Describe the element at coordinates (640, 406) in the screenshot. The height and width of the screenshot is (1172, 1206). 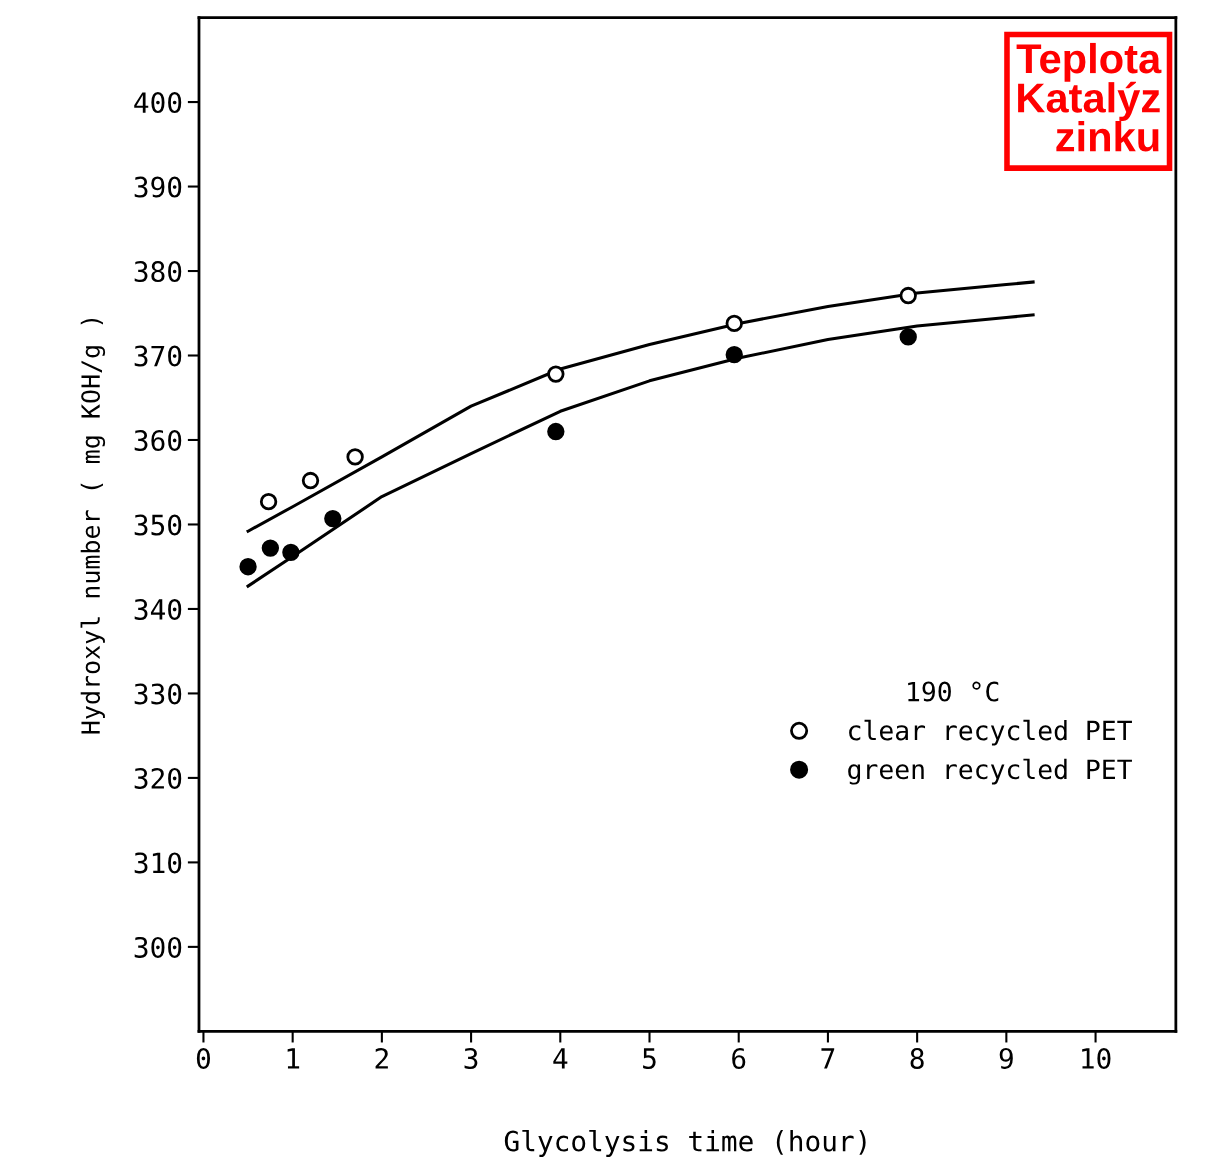
I see `line-series` at that location.